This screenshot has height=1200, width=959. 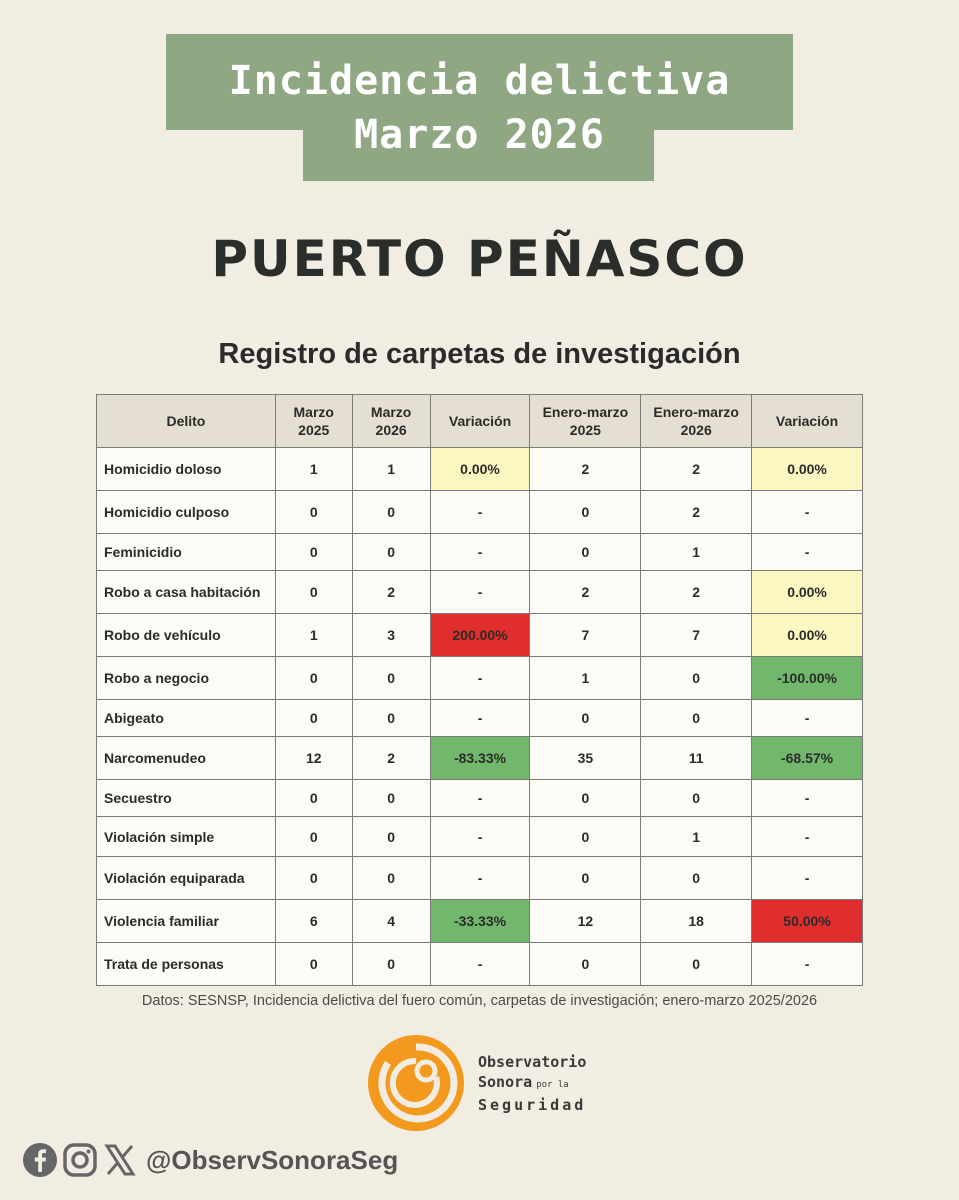 I want to click on table-row: Robo a negocio 0 0-1 0 -100.00%, so click(x=479, y=678).